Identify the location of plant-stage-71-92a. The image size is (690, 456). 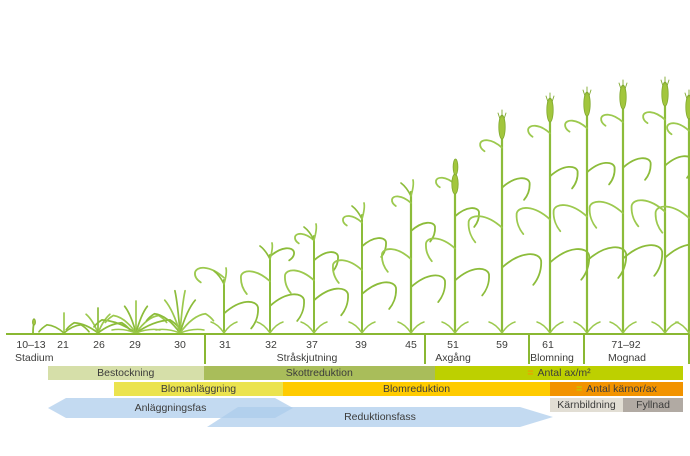
(590, 210).